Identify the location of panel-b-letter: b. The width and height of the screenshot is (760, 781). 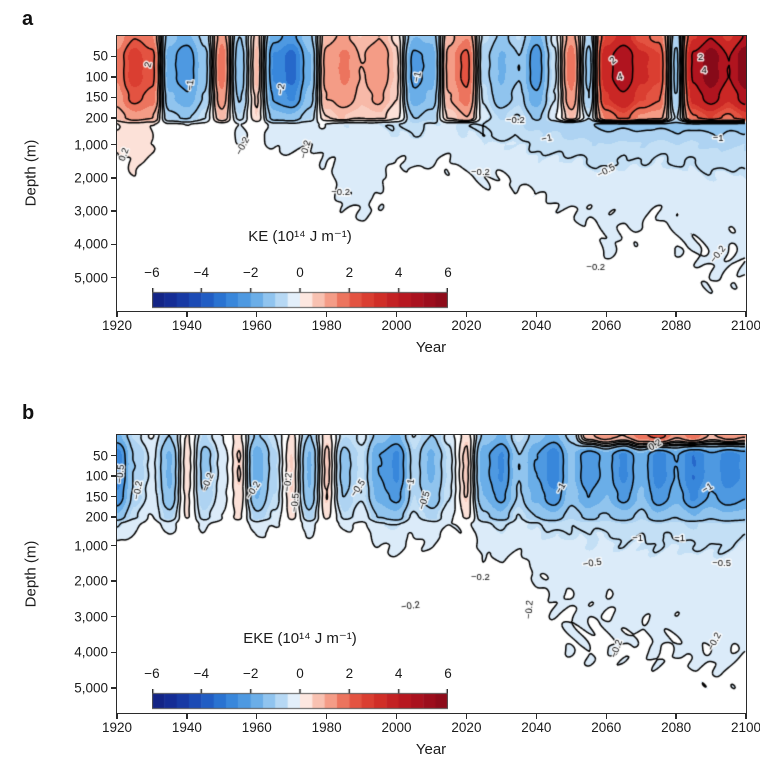
(28, 413).